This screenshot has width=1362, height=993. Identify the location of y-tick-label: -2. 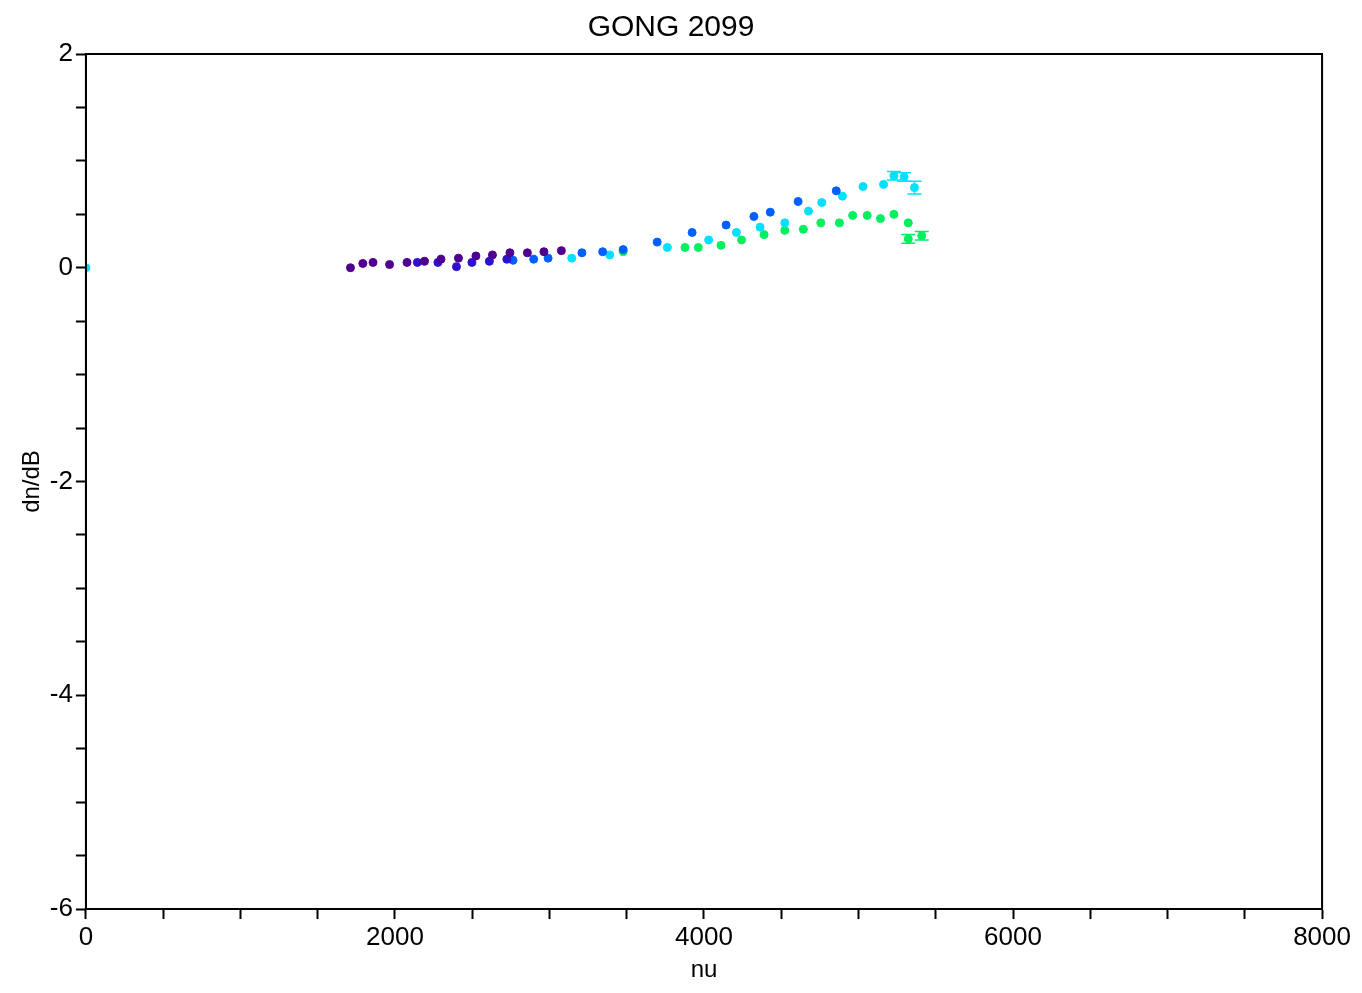
(61, 479).